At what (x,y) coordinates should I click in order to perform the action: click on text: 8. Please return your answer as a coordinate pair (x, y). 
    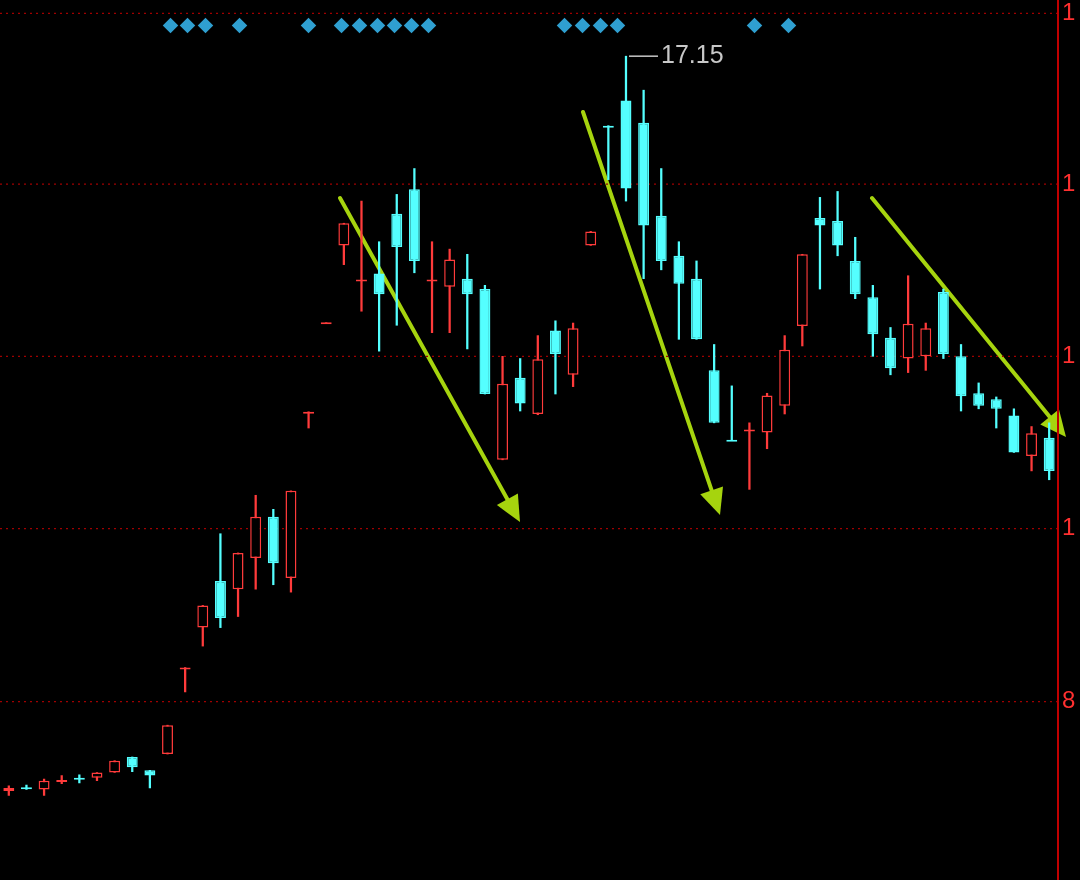
    Looking at the image, I should click on (1069, 700).